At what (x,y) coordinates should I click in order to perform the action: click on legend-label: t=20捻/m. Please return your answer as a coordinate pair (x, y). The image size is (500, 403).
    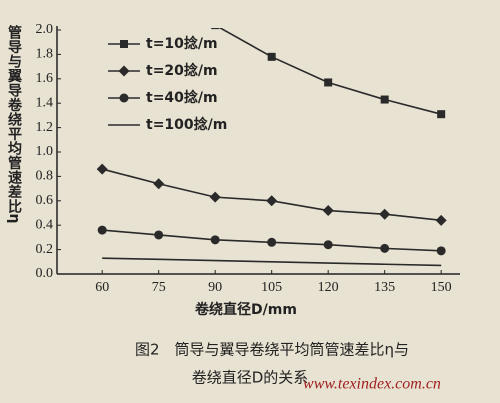
    Looking at the image, I should click on (182, 70).